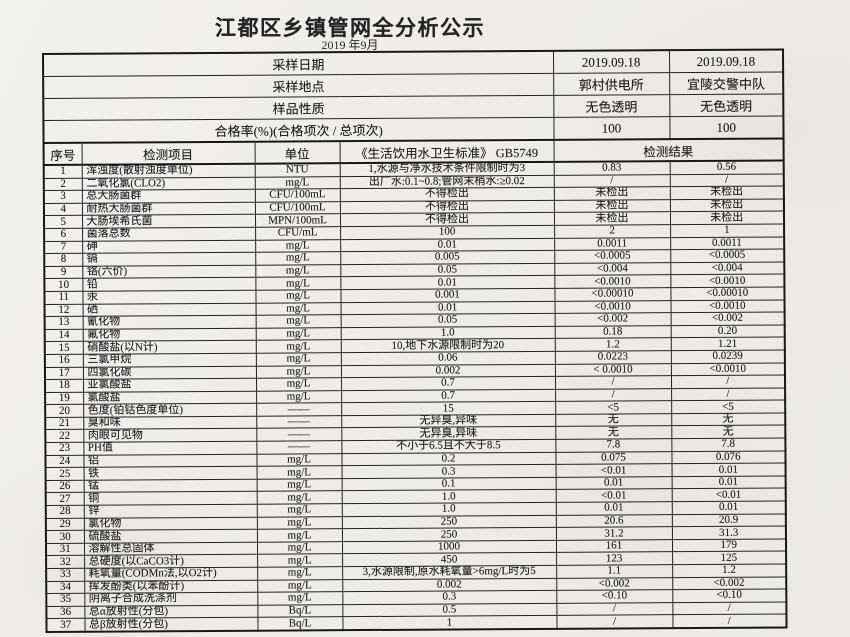  Describe the element at coordinates (298, 108) in the screenshot. I see `info-label: 样品性质` at that location.